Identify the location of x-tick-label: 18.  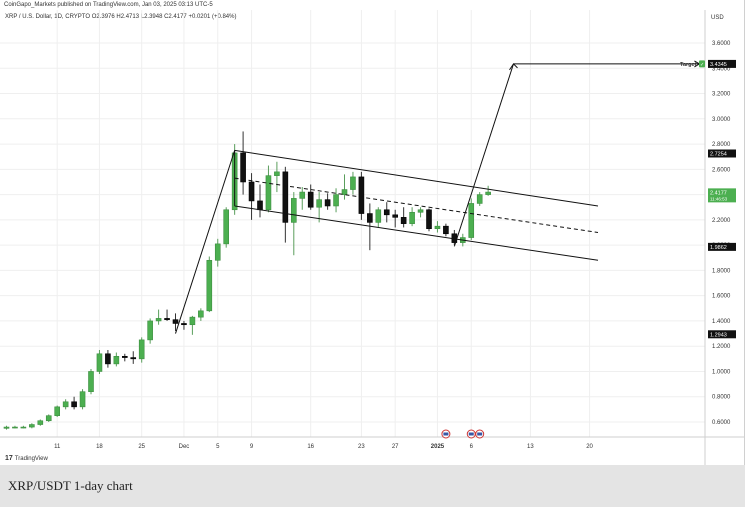
(99, 447).